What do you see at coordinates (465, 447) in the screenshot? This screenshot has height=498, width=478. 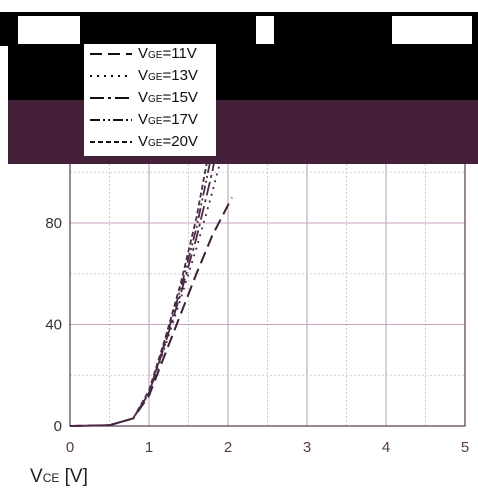 I see `x-tick-label: 5` at bounding box center [465, 447].